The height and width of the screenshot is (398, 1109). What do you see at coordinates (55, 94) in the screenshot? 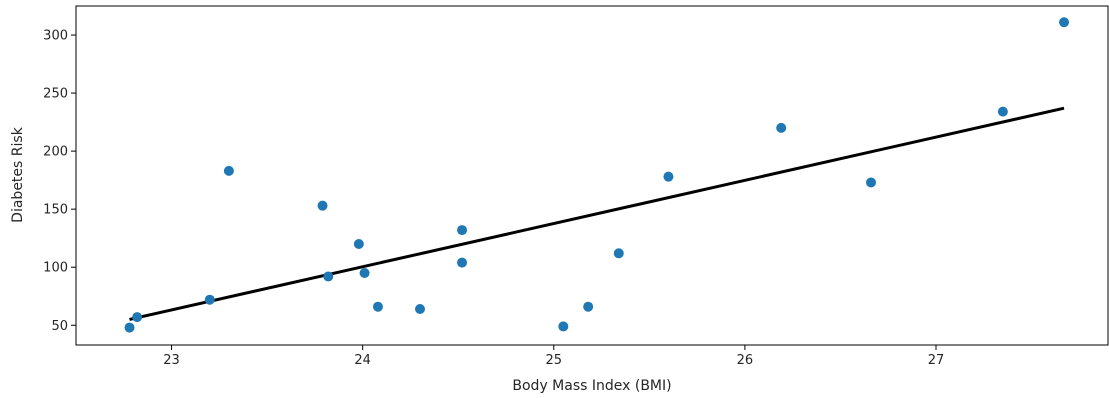
I see `y-tick-label: 250` at bounding box center [55, 94].